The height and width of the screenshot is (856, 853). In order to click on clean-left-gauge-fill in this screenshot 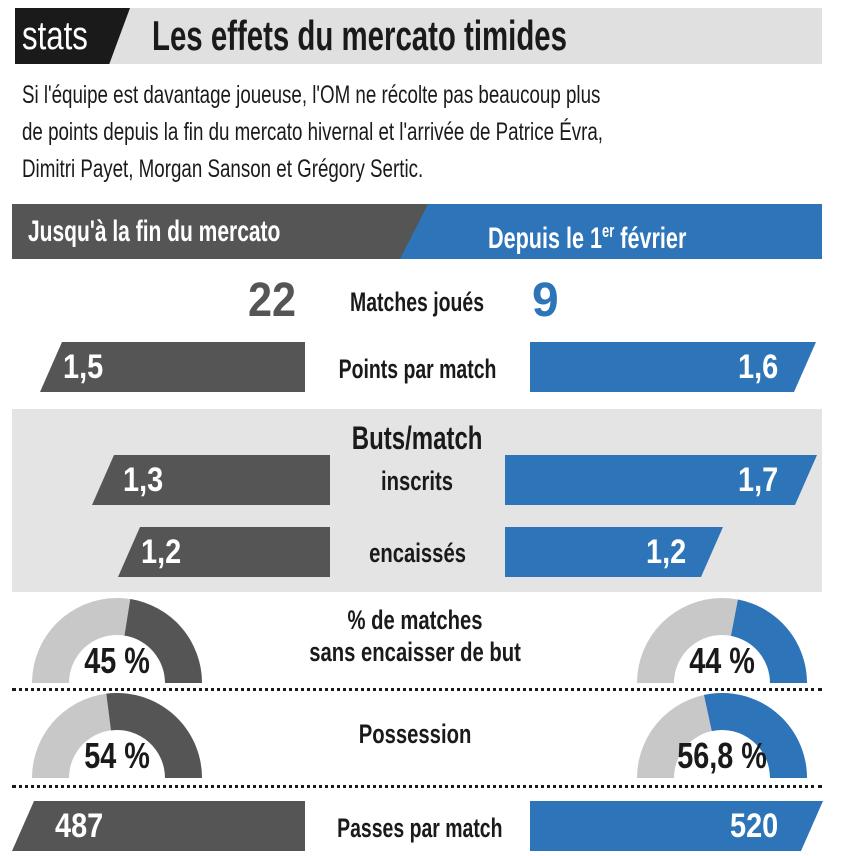, I will do `click(163, 641)`.